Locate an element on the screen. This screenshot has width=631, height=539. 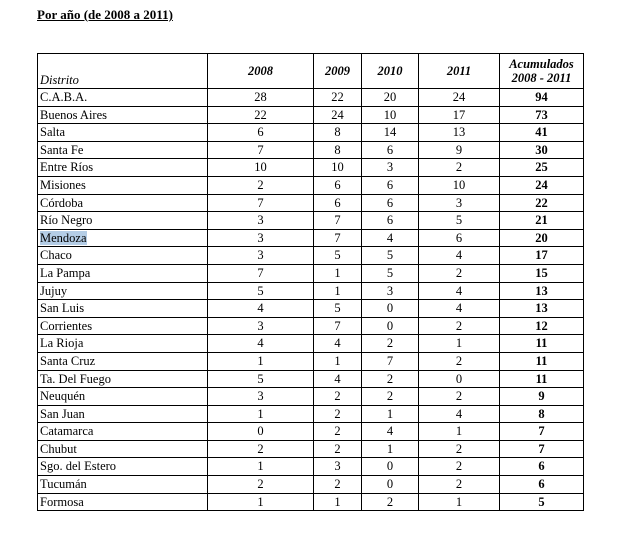
cell-accumulated: 12 is located at coordinates (541, 326).